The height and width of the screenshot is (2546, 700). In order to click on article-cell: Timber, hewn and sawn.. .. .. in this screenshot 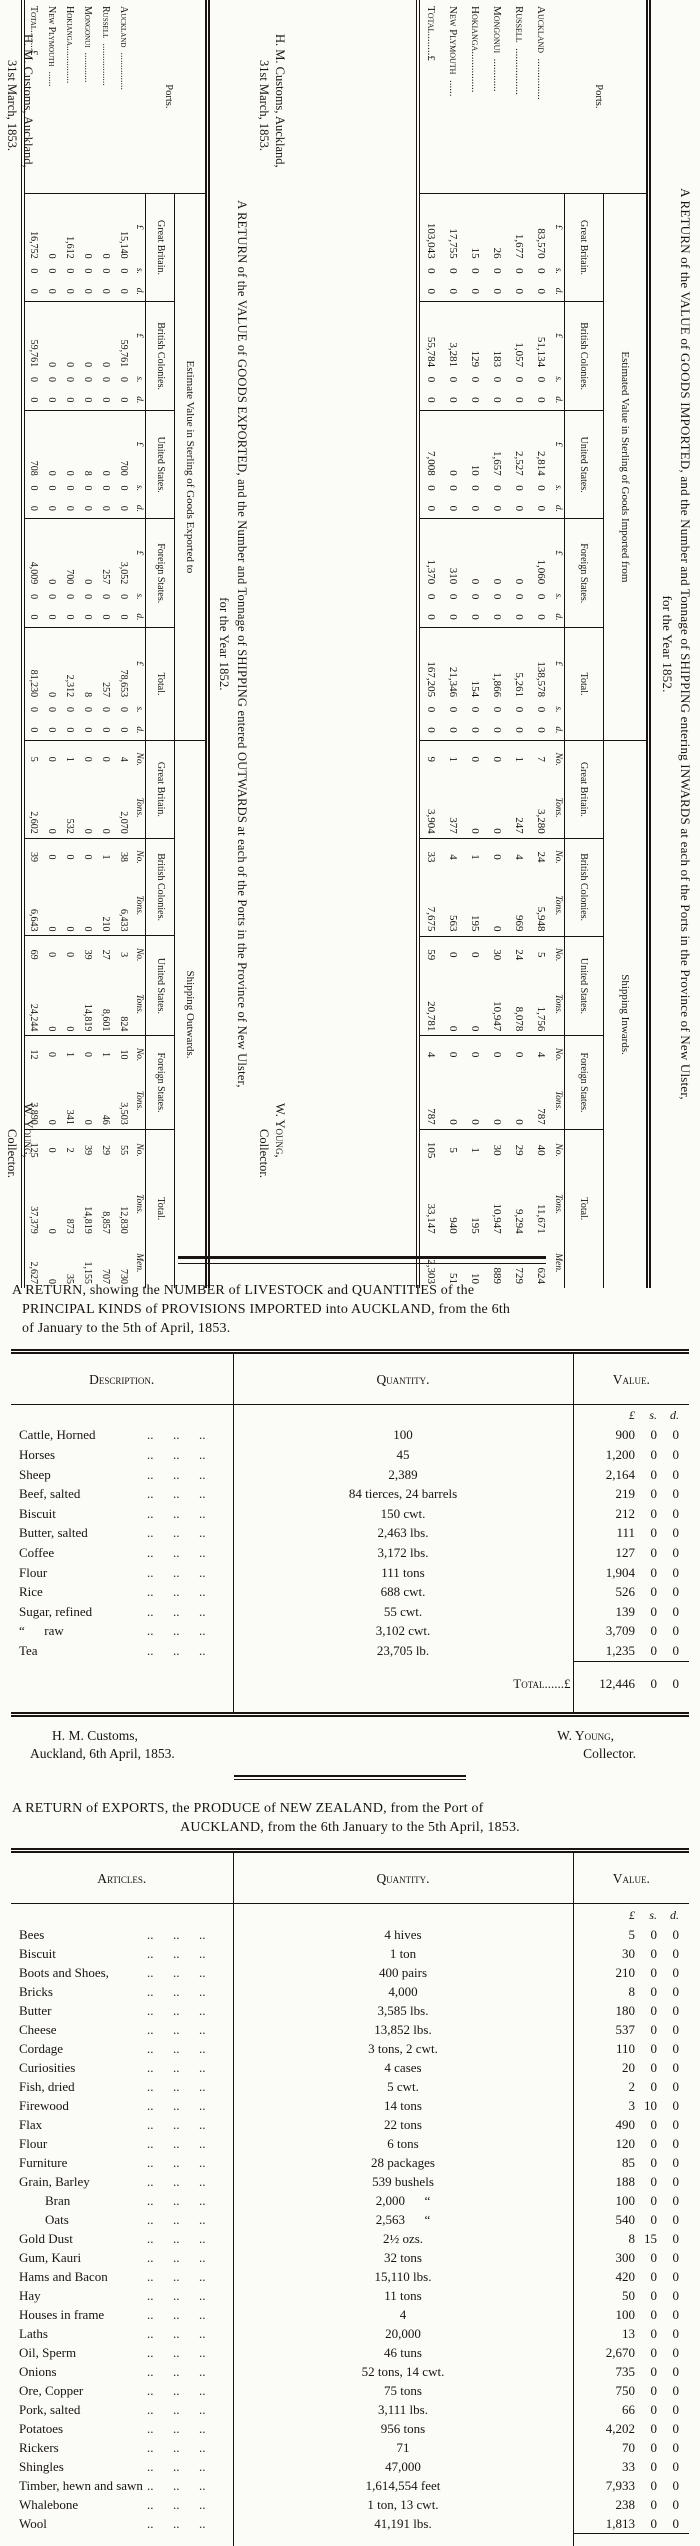, I will do `click(122, 2486)`.